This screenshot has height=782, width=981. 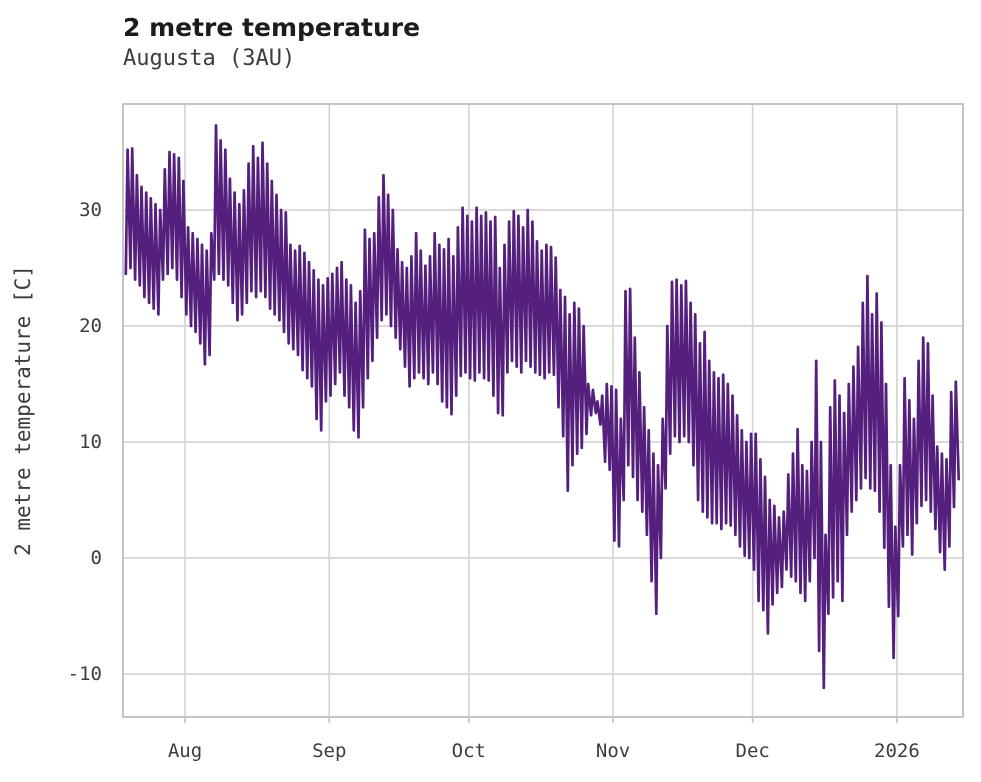 I want to click on y-tick-label: 0, so click(x=96, y=558).